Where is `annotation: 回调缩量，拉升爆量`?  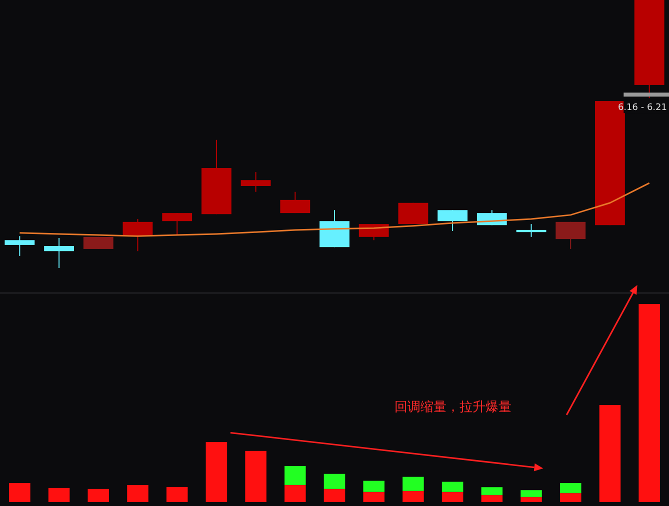
annotation: 回调缩量，拉升爆量 is located at coordinates (453, 407).